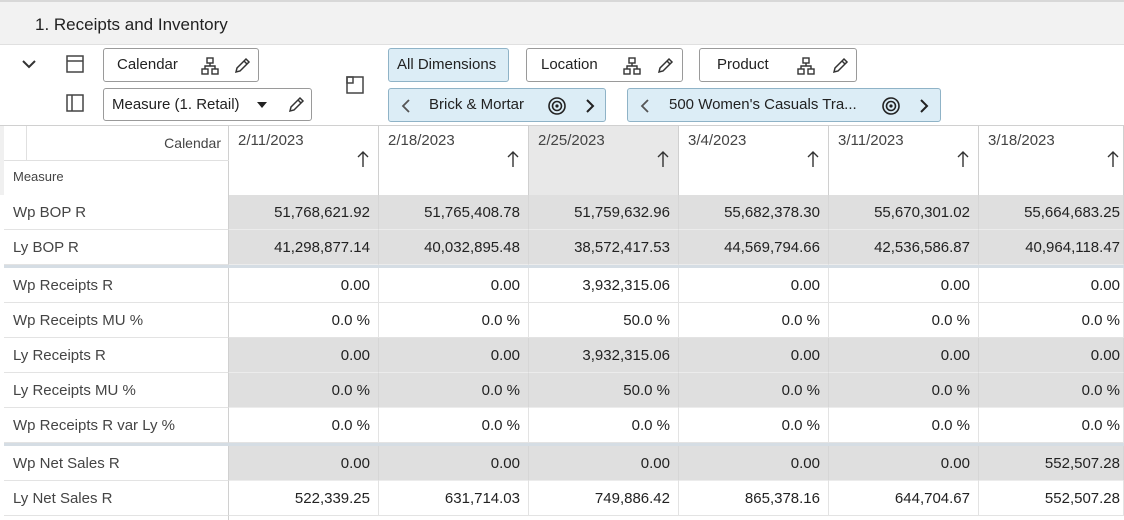 This screenshot has height=520, width=1124. Describe the element at coordinates (454, 212) in the screenshot. I see `data-cell: 51,765,408.78` at that location.